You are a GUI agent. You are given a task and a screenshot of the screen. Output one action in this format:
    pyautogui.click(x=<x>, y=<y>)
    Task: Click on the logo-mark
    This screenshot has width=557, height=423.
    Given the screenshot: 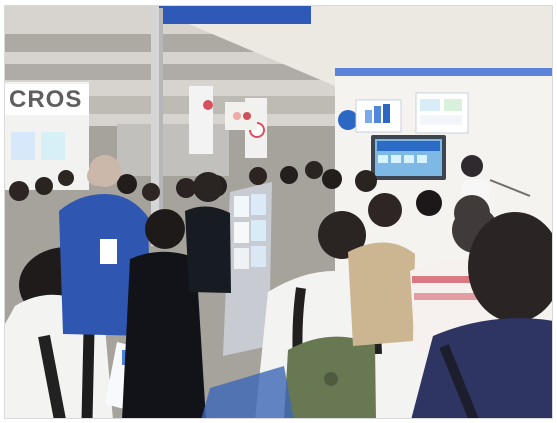 What is the action you would take?
    pyautogui.click(x=348, y=120)
    